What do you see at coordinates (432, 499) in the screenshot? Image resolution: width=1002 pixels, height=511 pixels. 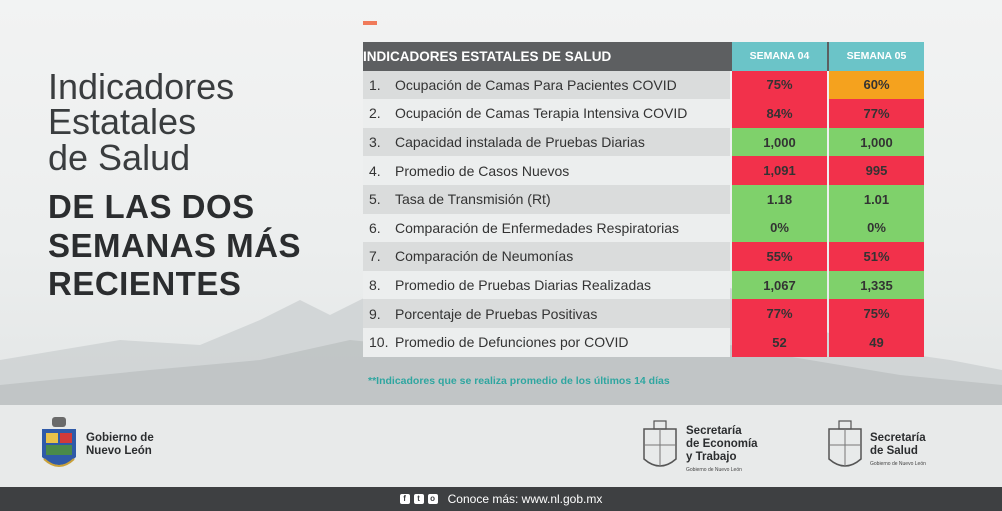 I see `instagram-icon: o` at bounding box center [432, 499].